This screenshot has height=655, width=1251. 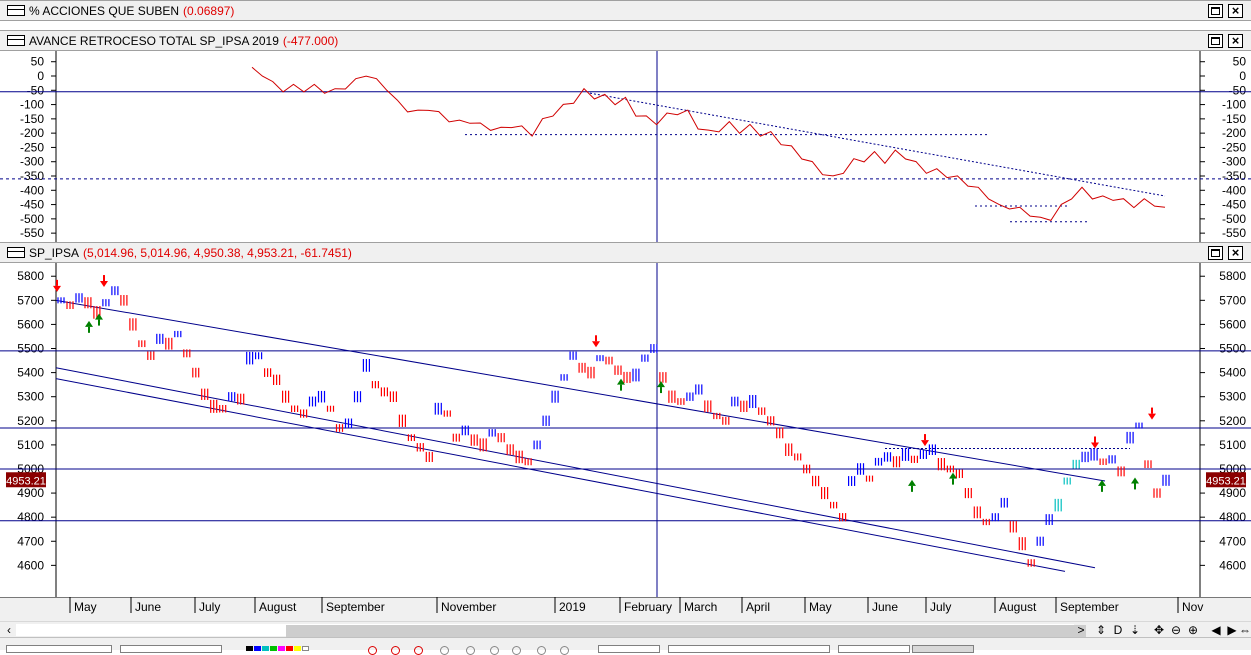 I want to click on scroll-left-icon: ‹, so click(x=9, y=630).